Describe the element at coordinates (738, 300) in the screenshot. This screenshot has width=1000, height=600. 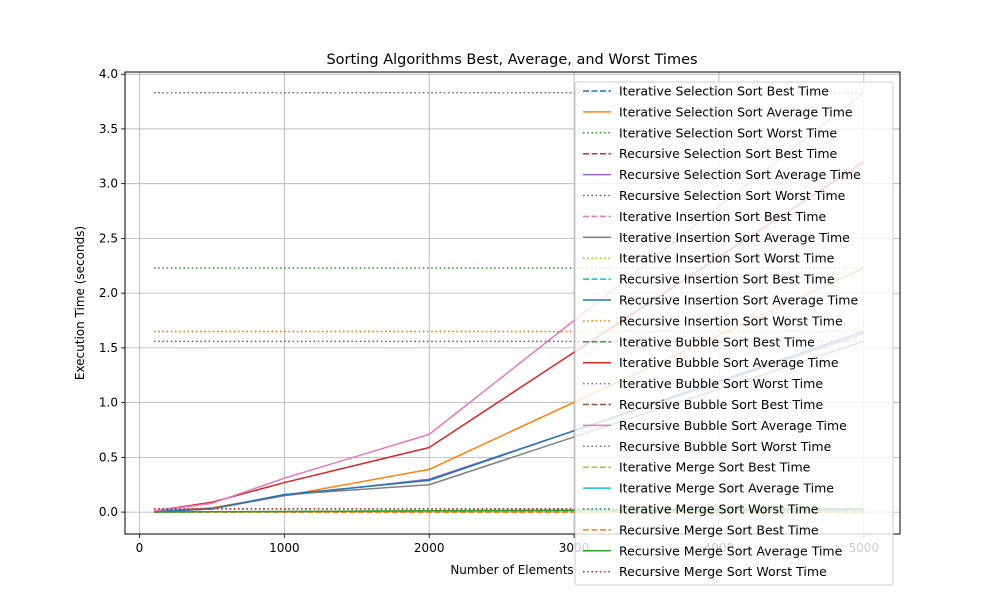
I see `legend-label-10: Recursive Insertion Sort Average Time` at that location.